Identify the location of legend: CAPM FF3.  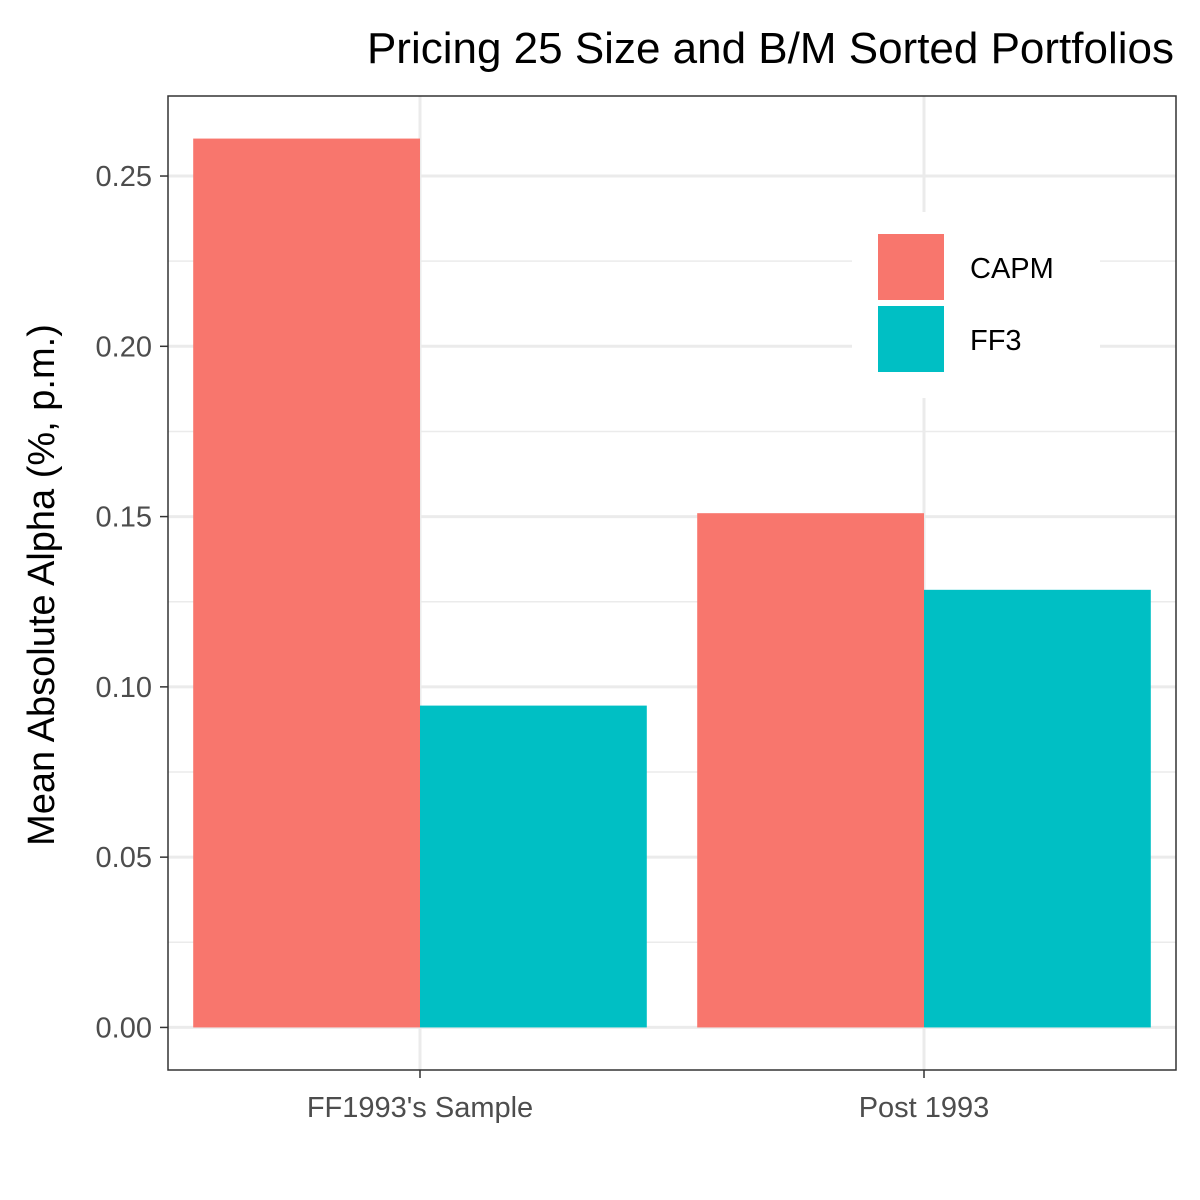
(976, 305).